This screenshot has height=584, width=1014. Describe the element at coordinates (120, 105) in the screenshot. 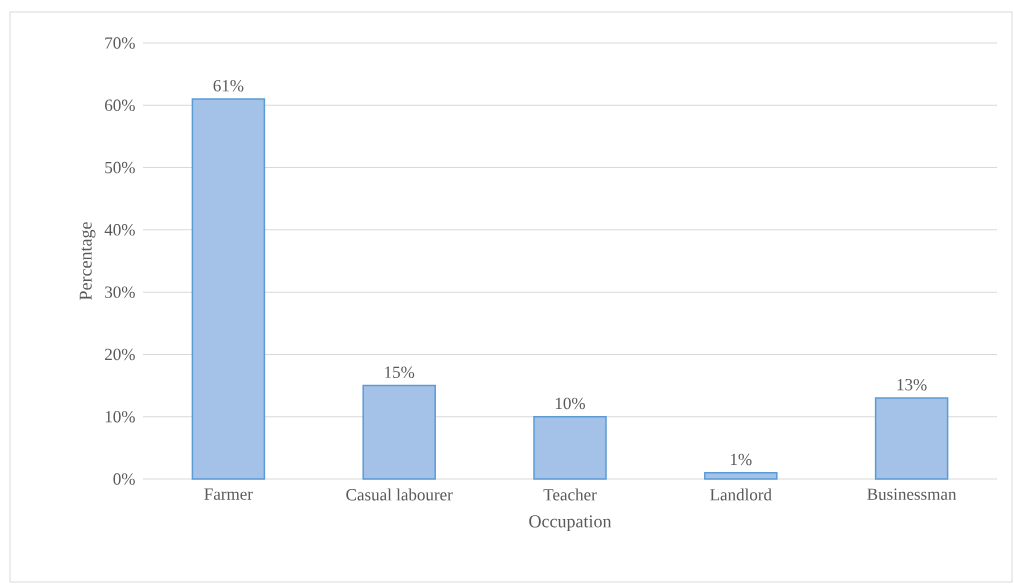

I see `y-tick-label: 60%` at that location.